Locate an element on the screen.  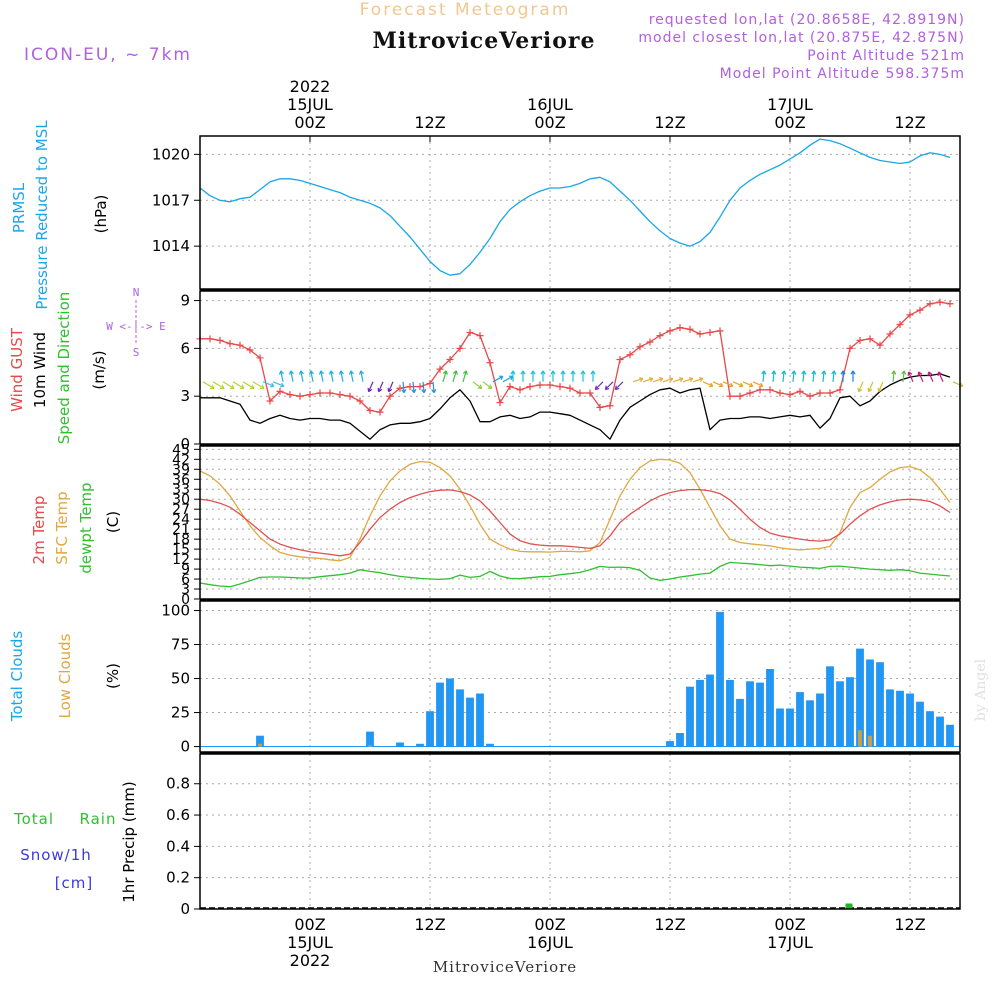
pressure-labels: PRMSL Pressure Reduced to MSL (hPa) is located at coordinates (60, 215).